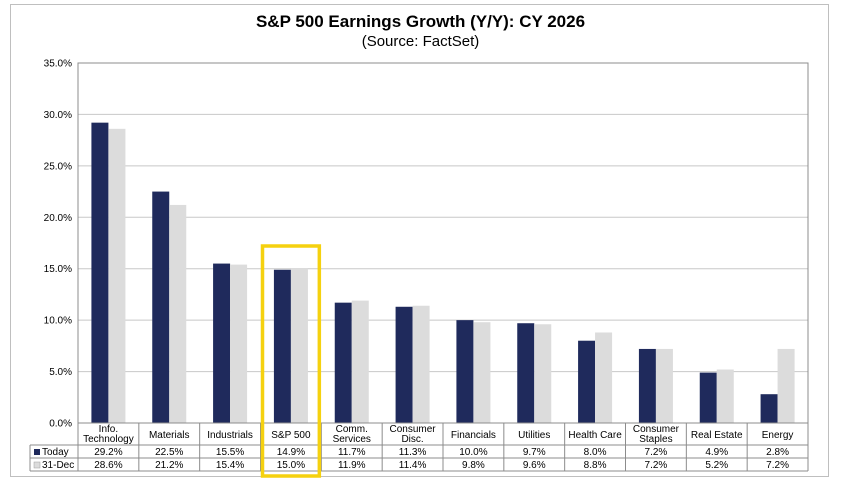  What do you see at coordinates (352, 429) in the screenshot?
I see `category-label: Comm.` at bounding box center [352, 429].